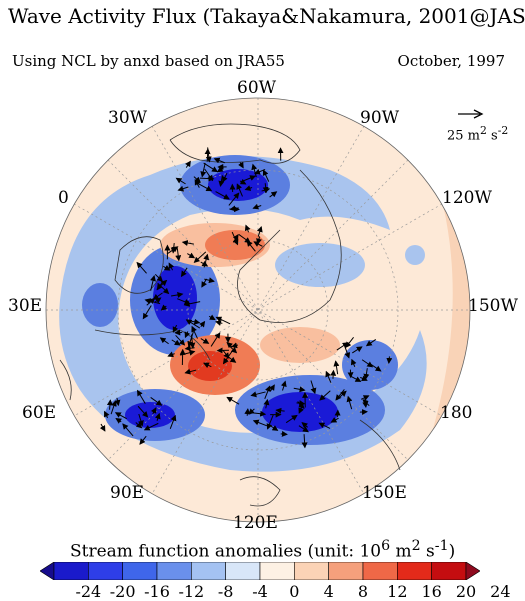 This screenshot has height=601, width=525. What do you see at coordinates (467, 198) in the screenshot?
I see `lon-label-120w: 120W` at bounding box center [467, 198].